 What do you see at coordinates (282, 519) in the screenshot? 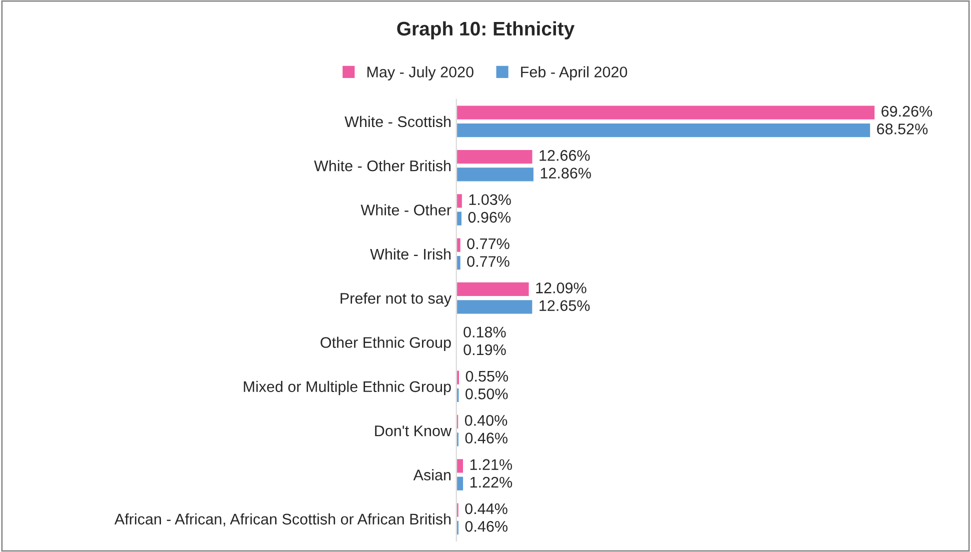
I see `y-tick-label: African - African, African Scottish or African British` at bounding box center [282, 519].